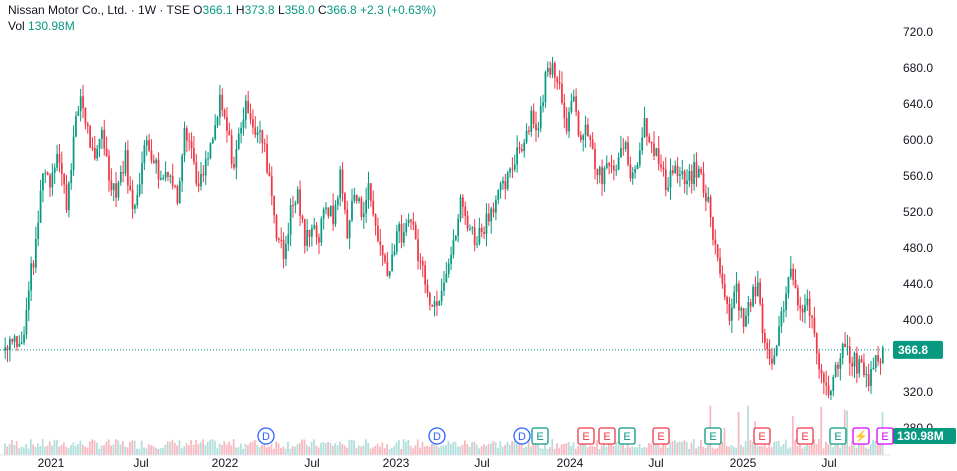  What do you see at coordinates (99, 10) in the screenshot?
I see `symbol-title: Nissan Motor Co., Ltd. · 1W · TSE` at bounding box center [99, 10].